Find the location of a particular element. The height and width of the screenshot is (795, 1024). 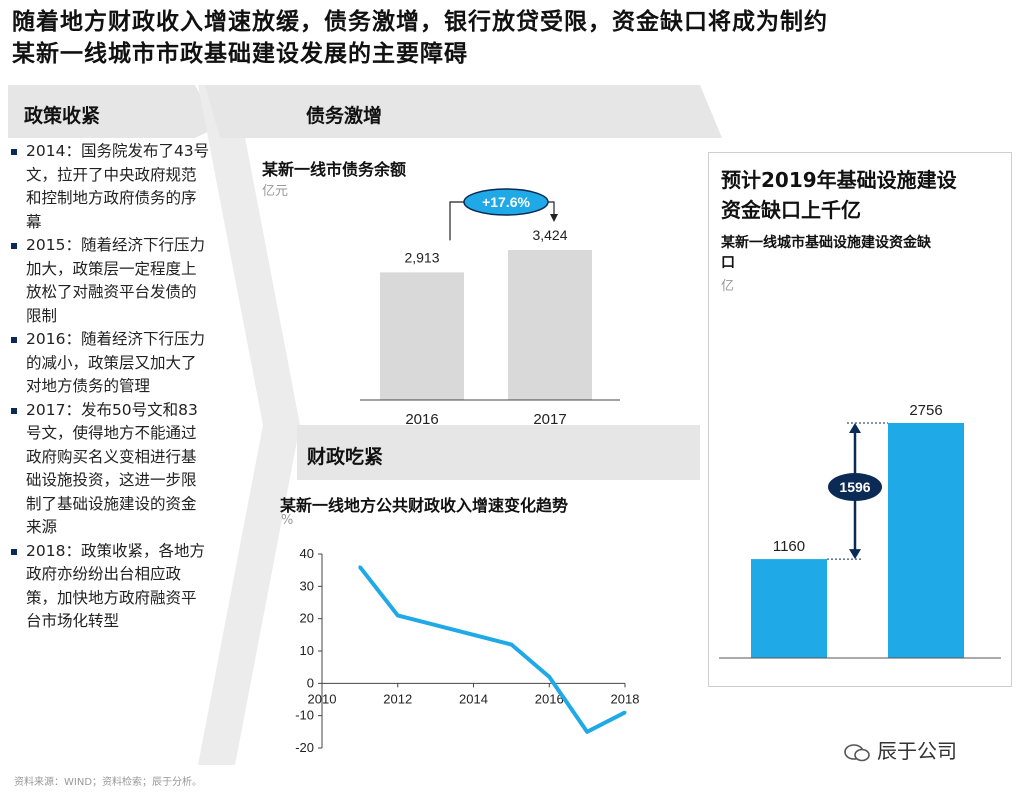

debt-chart-title: 某新一线市债务余额 is located at coordinates (334, 169).